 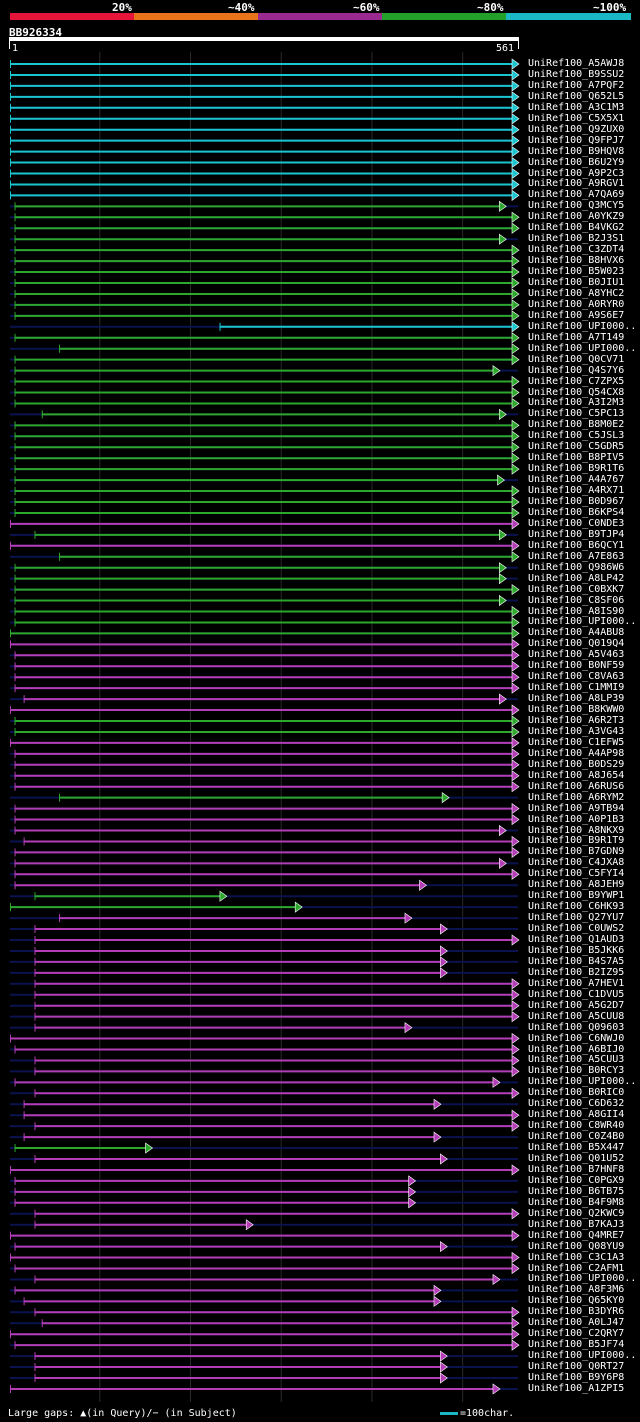 What do you see at coordinates (576, 1016) in the screenshot?
I see `hit-name-link: UniRef100_A5CUU8` at bounding box center [576, 1016].